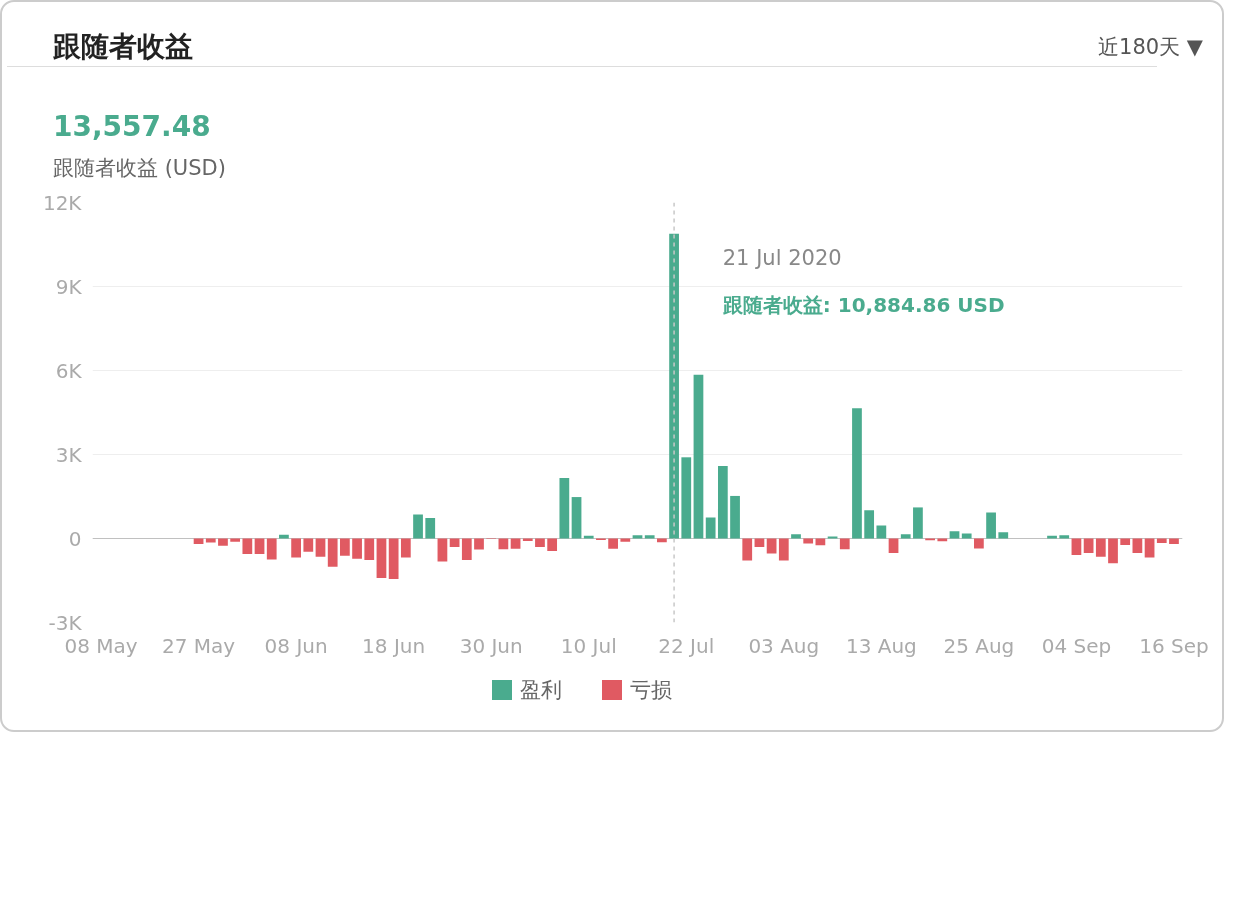 The height and width of the screenshot is (914, 1248). Describe the element at coordinates (69, 286) in the screenshot. I see `y-tick-label: 9K` at that location.